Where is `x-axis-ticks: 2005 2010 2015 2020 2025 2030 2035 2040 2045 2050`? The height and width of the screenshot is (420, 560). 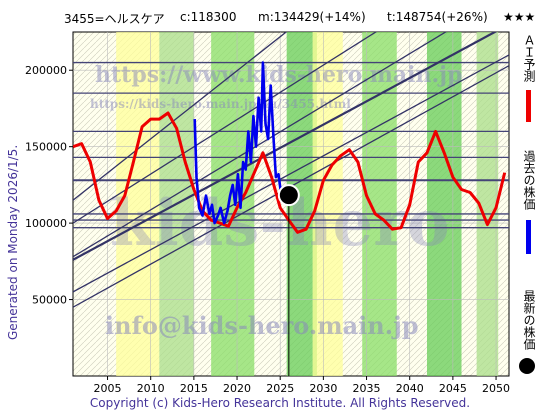 x-axis-ticks: 2005 2010 2015 2020 2025 2030 2035 2040 2045 2050 is located at coordinates (302, 385).